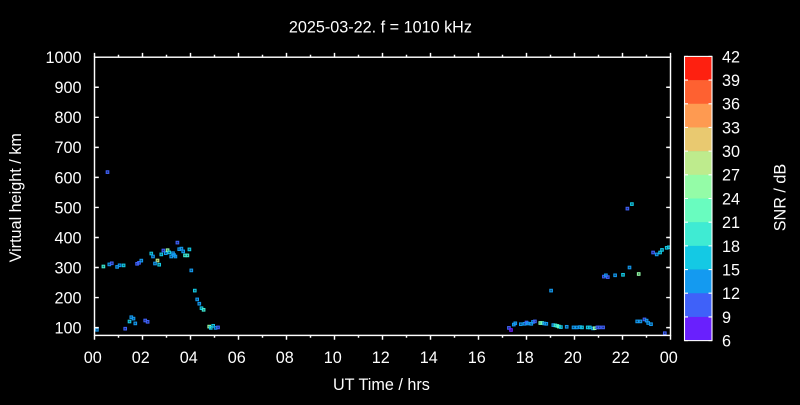 This screenshot has height=405, width=800. Describe the element at coordinates (67, 268) in the screenshot. I see `svg-text: 300` at that location.